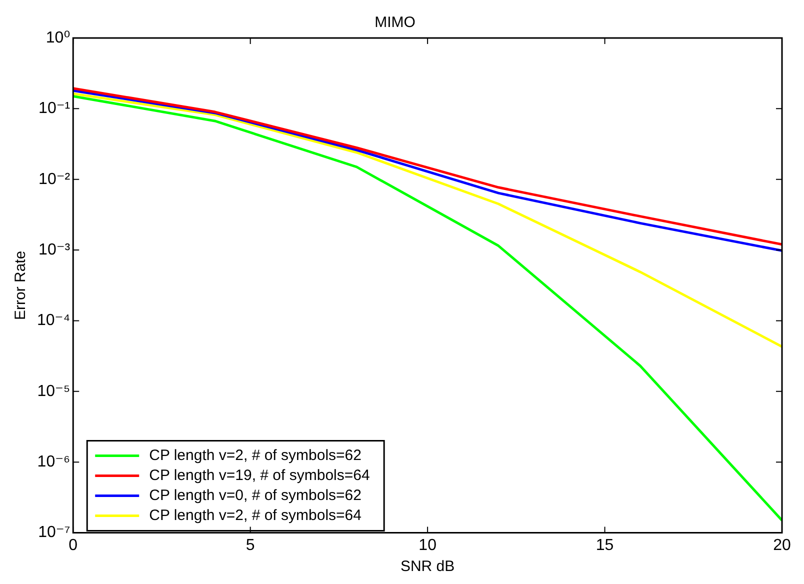 This screenshot has width=804, height=584. I want to click on x-axis-title: SNR dB, so click(427, 567).